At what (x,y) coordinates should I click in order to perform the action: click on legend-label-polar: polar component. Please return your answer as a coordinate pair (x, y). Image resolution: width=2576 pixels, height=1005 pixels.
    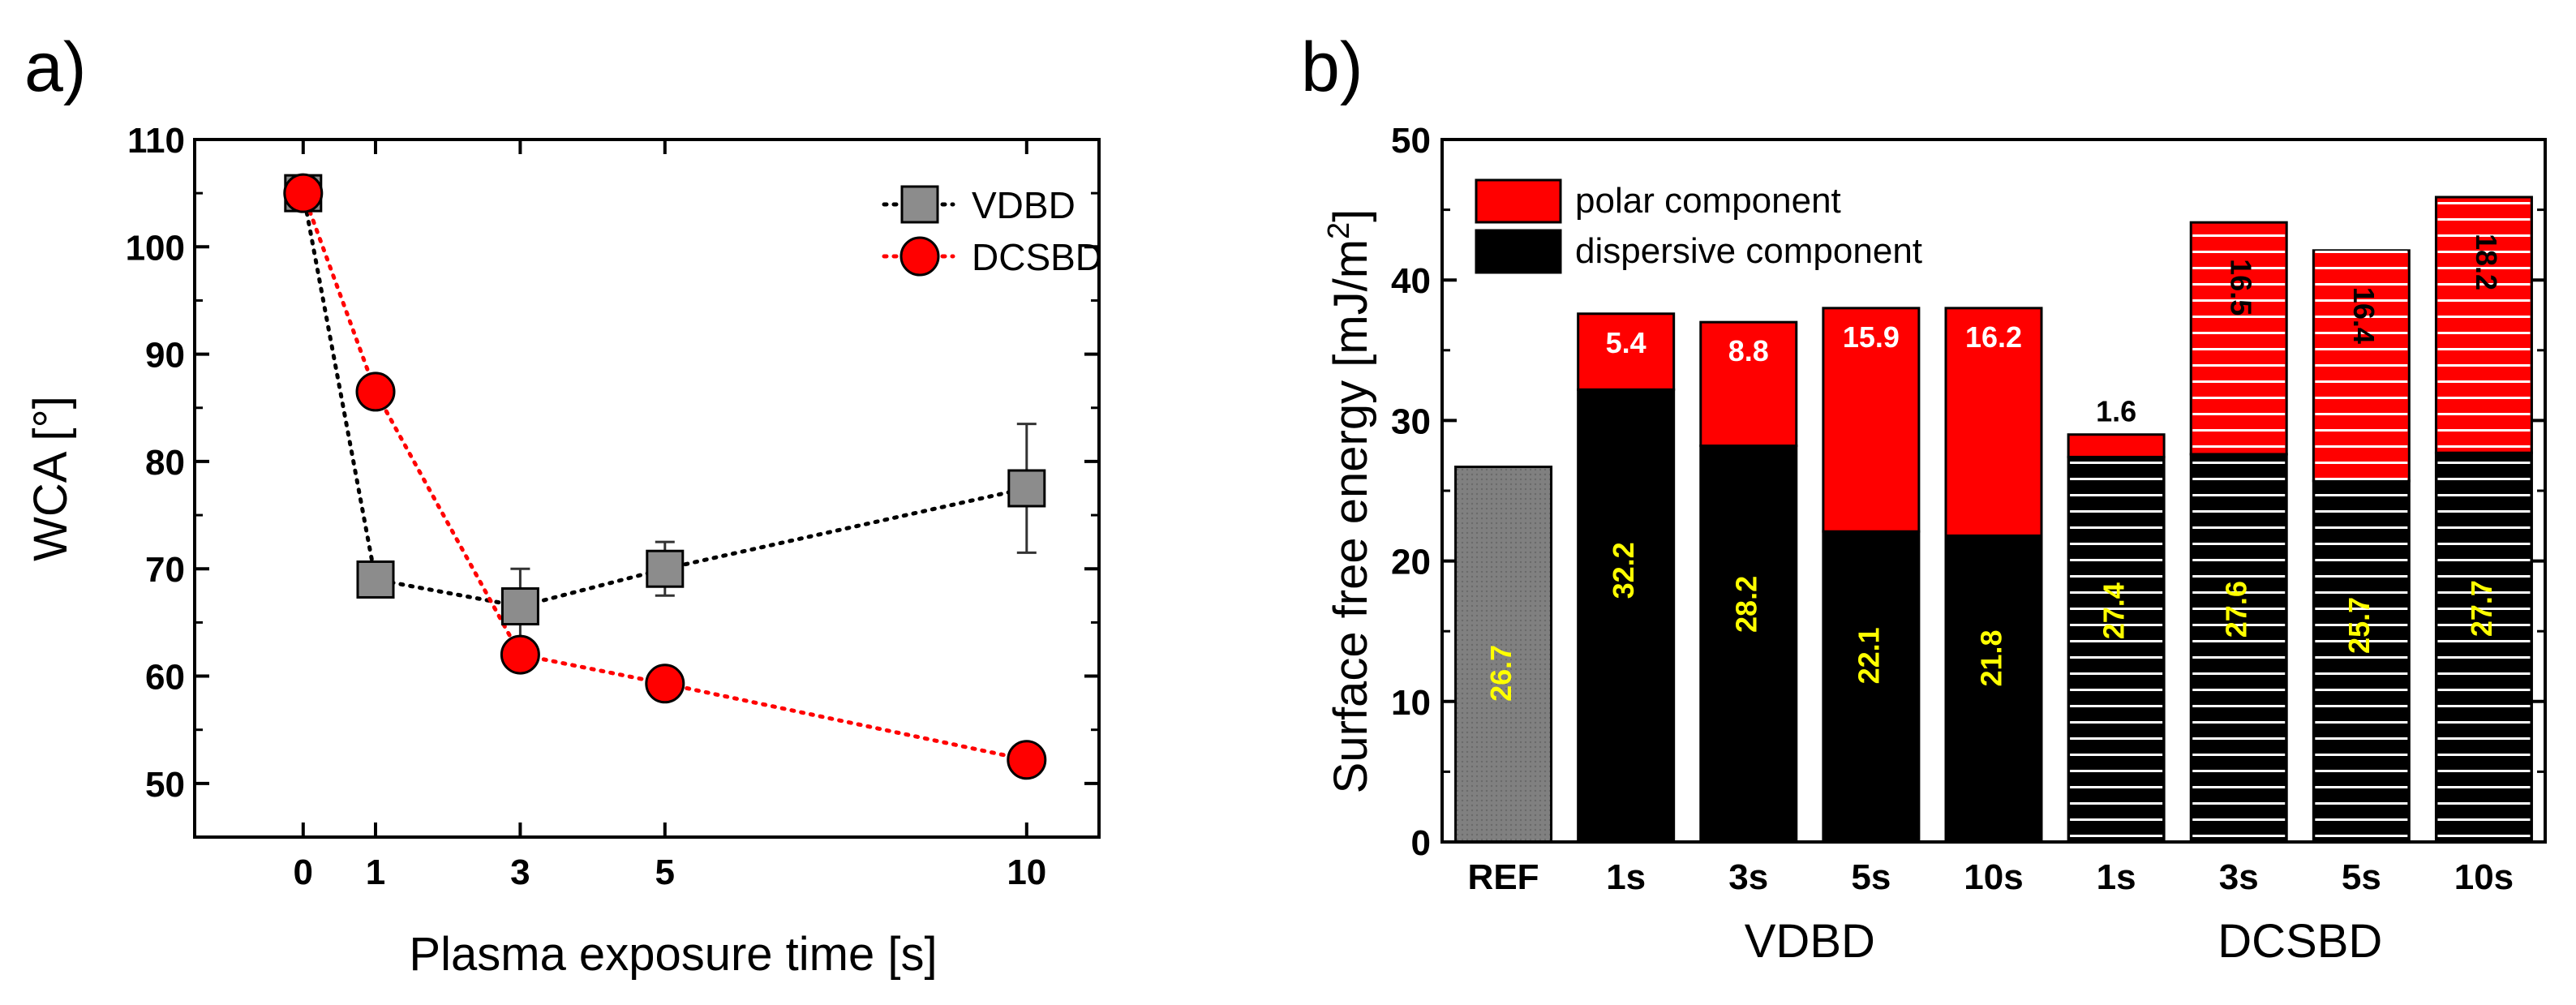
    Looking at the image, I should click on (1708, 201).